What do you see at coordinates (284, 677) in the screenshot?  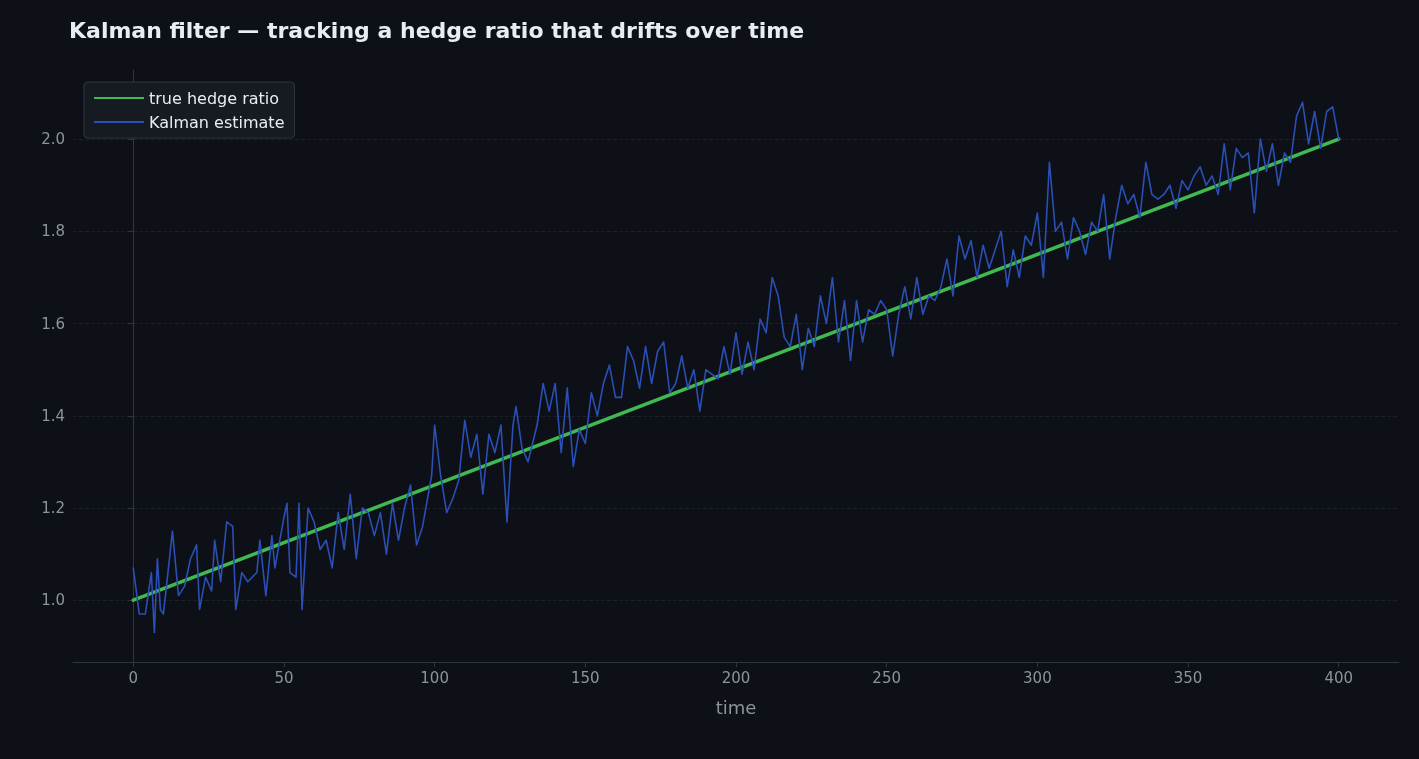 I see `x-tick-label: 50` at bounding box center [284, 677].